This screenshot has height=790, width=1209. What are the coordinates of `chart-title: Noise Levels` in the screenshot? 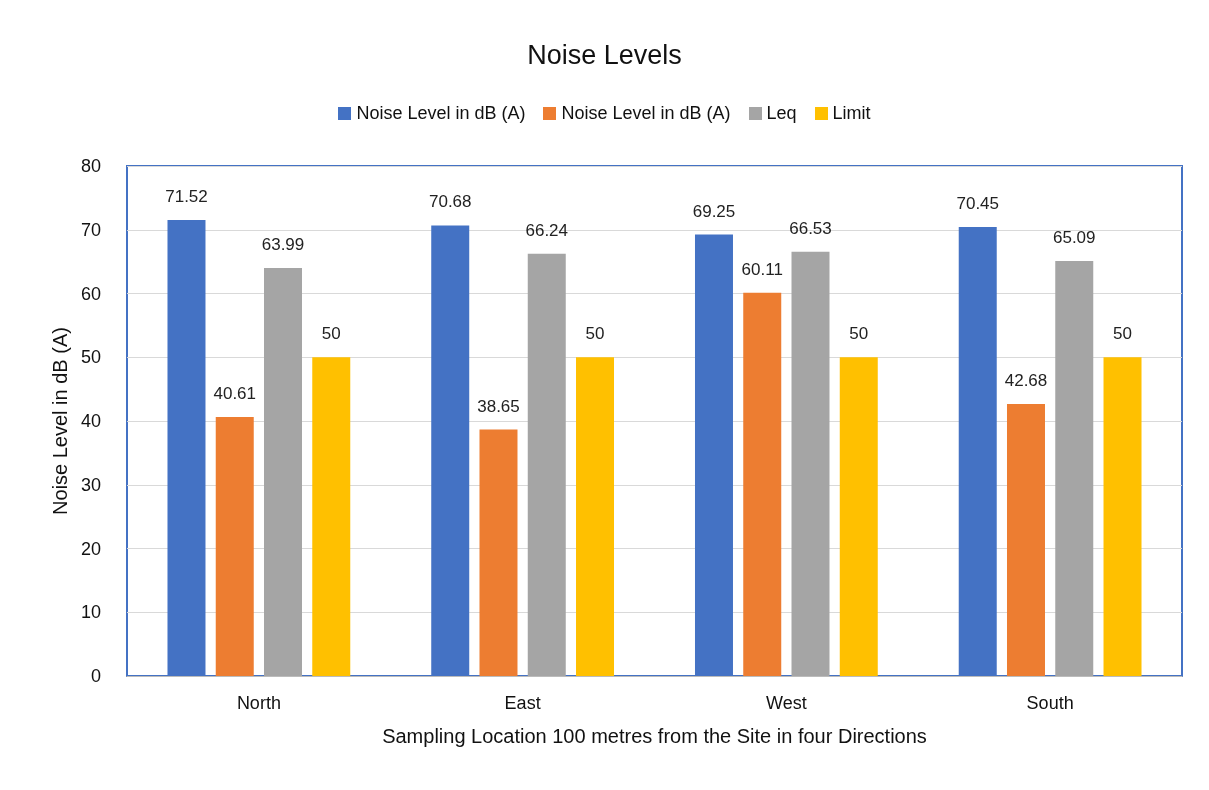 It's located at (604, 54).